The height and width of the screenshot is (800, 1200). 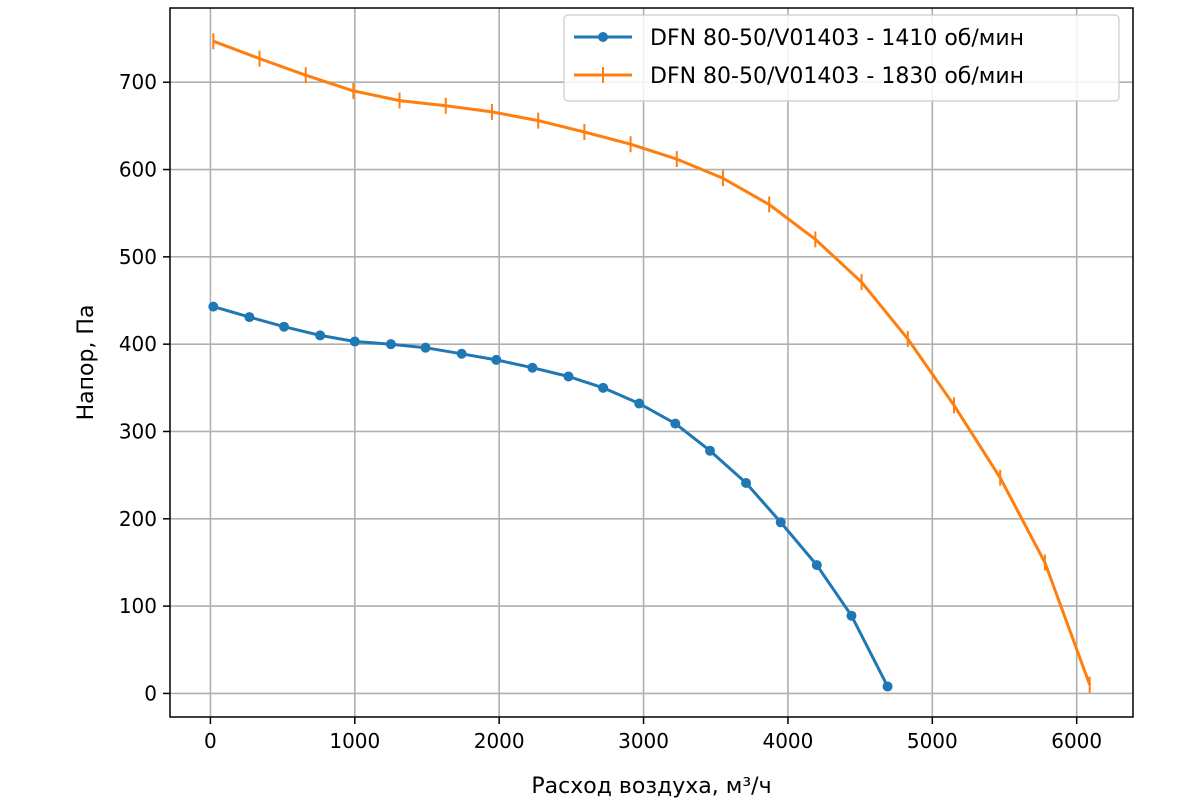 I want to click on x-tick-label: 0, so click(x=210, y=741).